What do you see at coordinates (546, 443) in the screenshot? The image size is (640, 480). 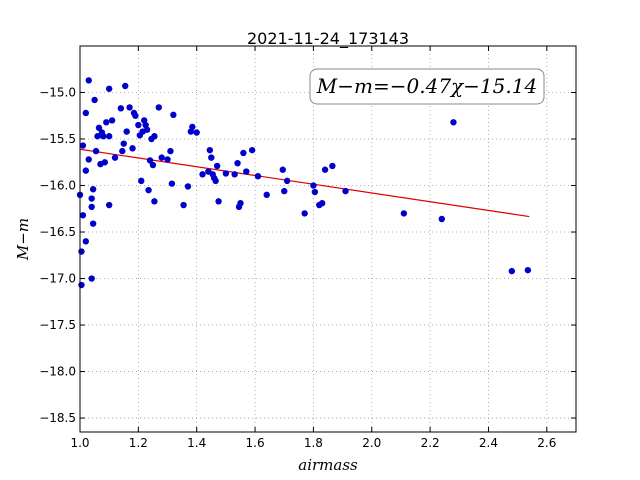 I see `x-tick-label: 2.6` at bounding box center [546, 443].